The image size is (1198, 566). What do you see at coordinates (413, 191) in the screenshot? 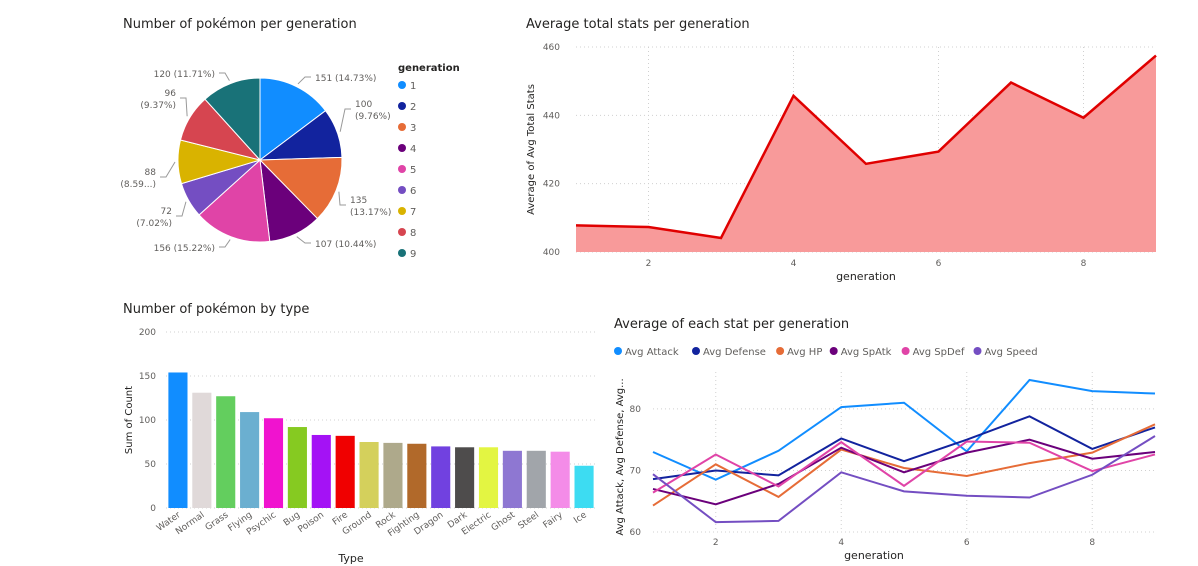
I see `legend-item: 6` at bounding box center [413, 191].